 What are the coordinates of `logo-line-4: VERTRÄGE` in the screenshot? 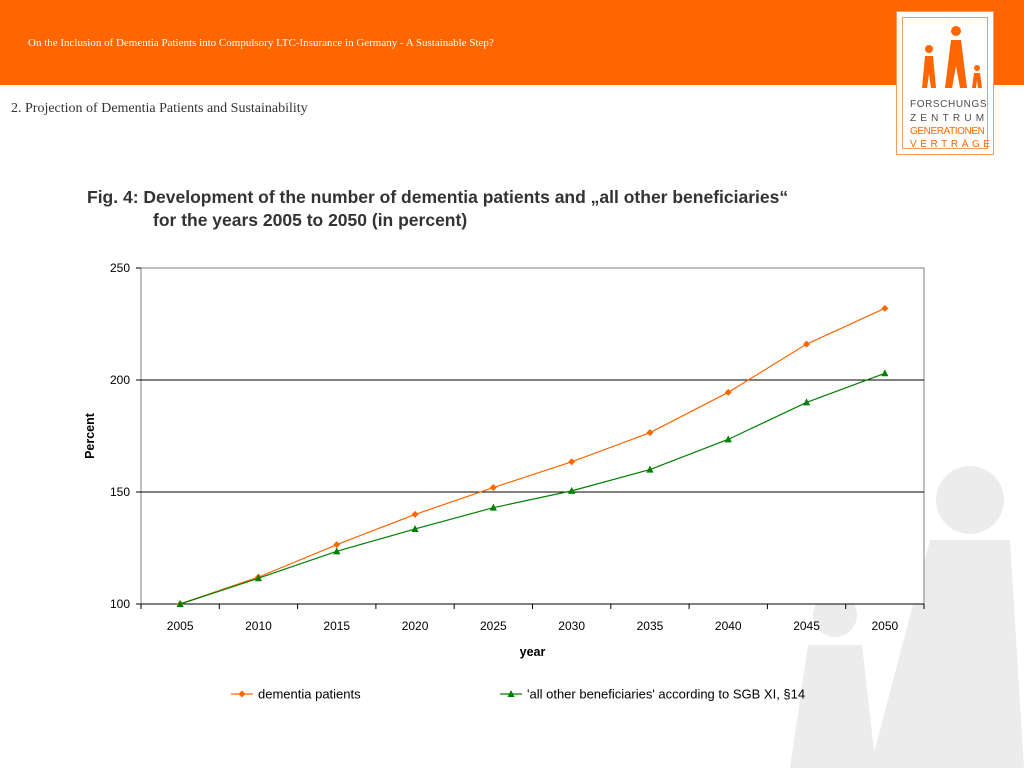 It's located at (952, 144).